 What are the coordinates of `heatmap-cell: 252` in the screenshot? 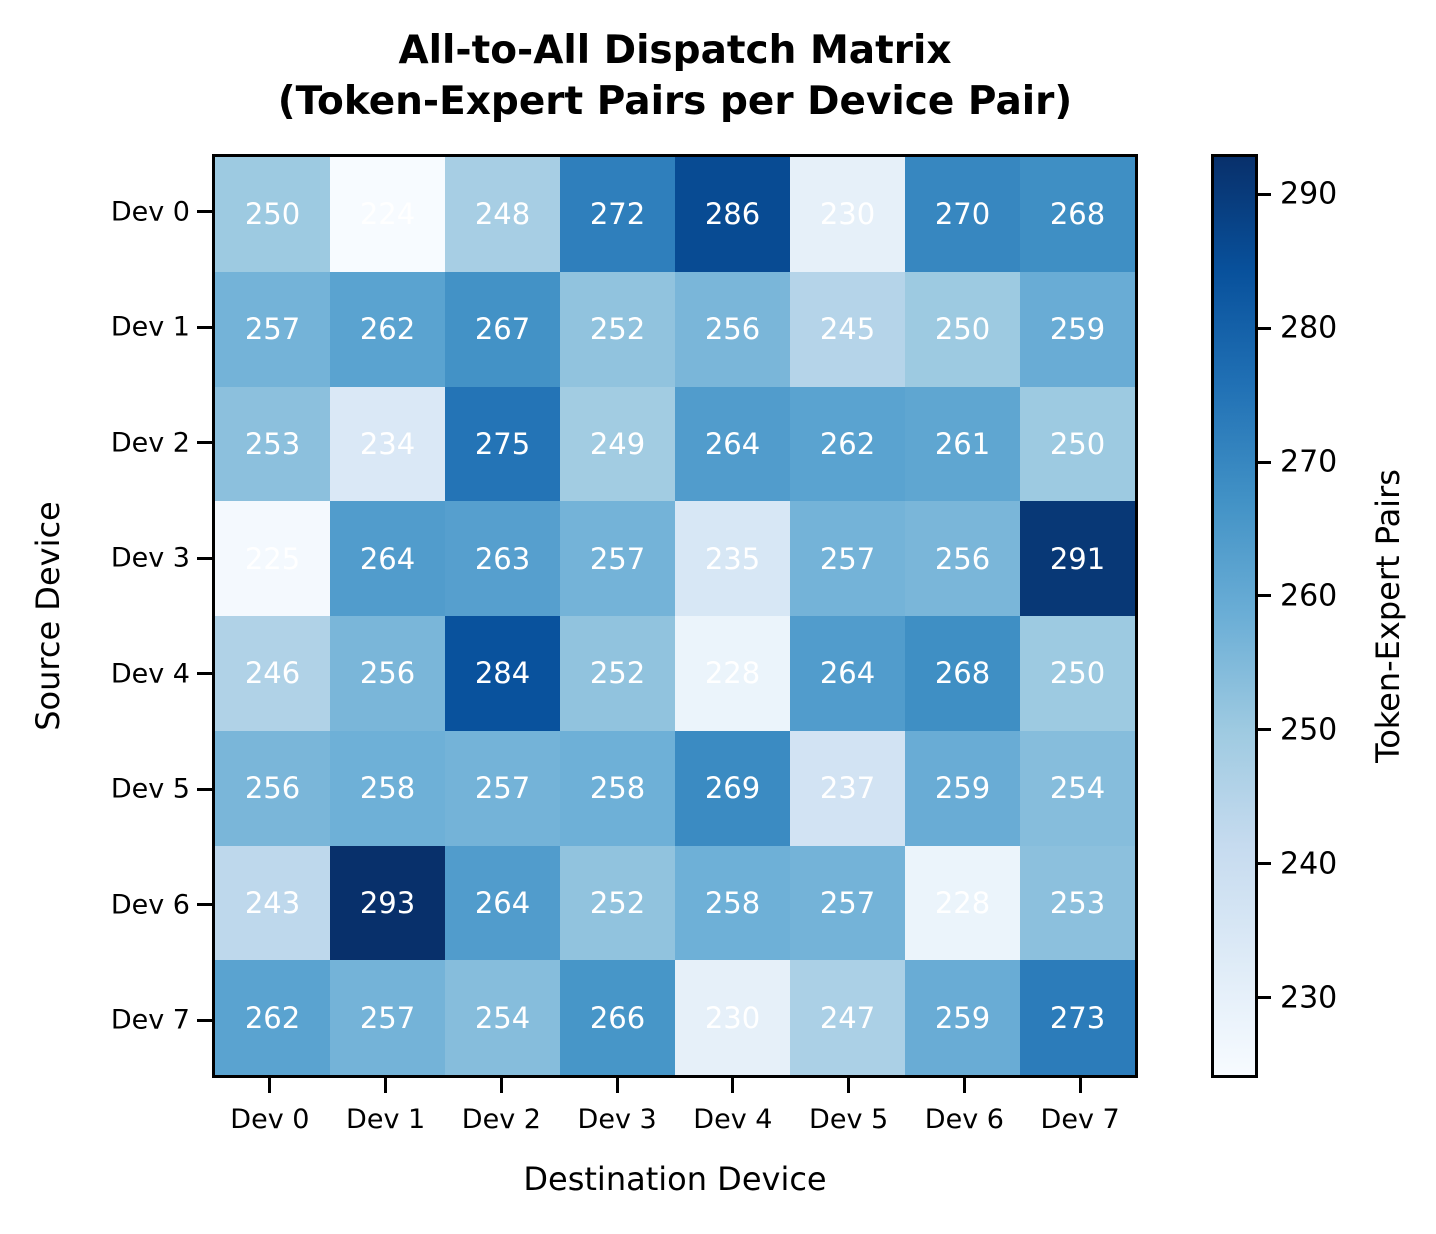 It's located at (617, 673).